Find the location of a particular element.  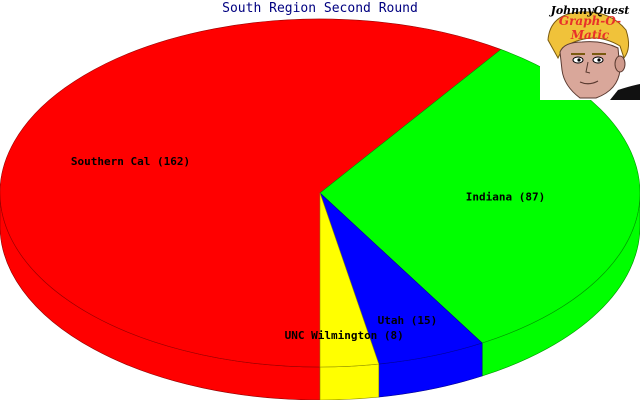

logo-line2: Graph-O-Matic is located at coordinates (590, 28).